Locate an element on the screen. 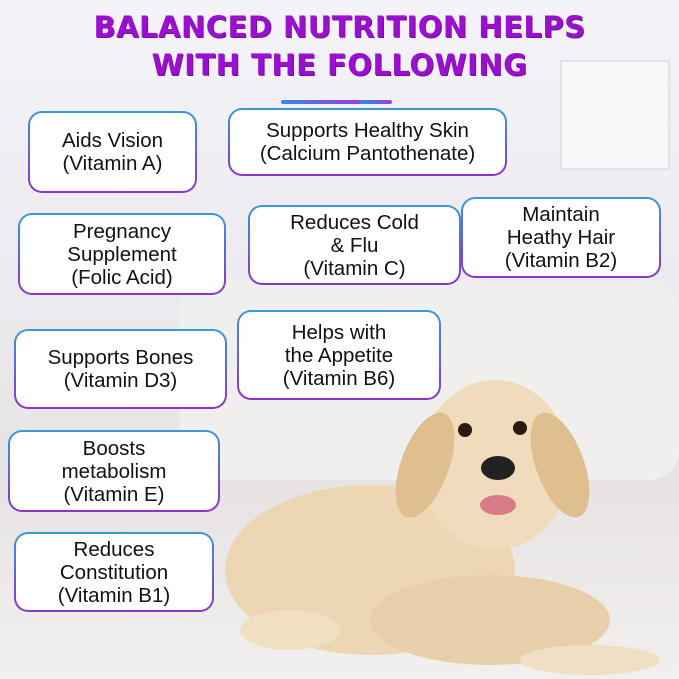  benefit-text: (Calcium Pantothenate) is located at coordinates (367, 153).